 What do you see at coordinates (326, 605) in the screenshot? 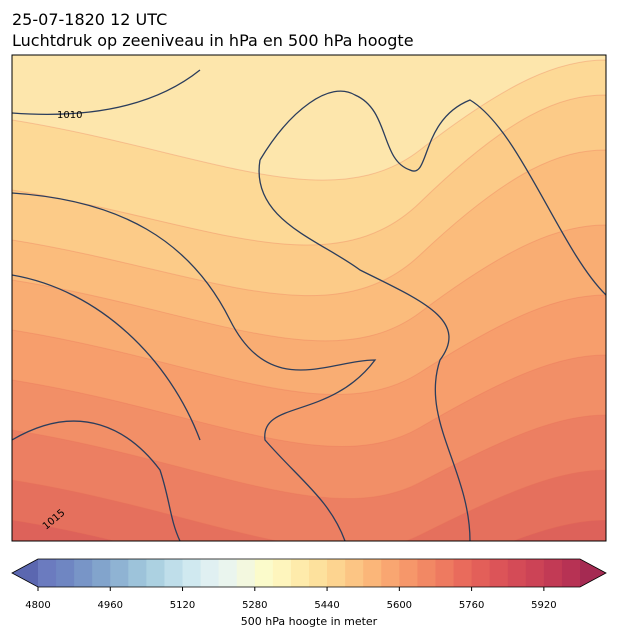
I see `colorbar-tick-label: 5440` at bounding box center [326, 605].